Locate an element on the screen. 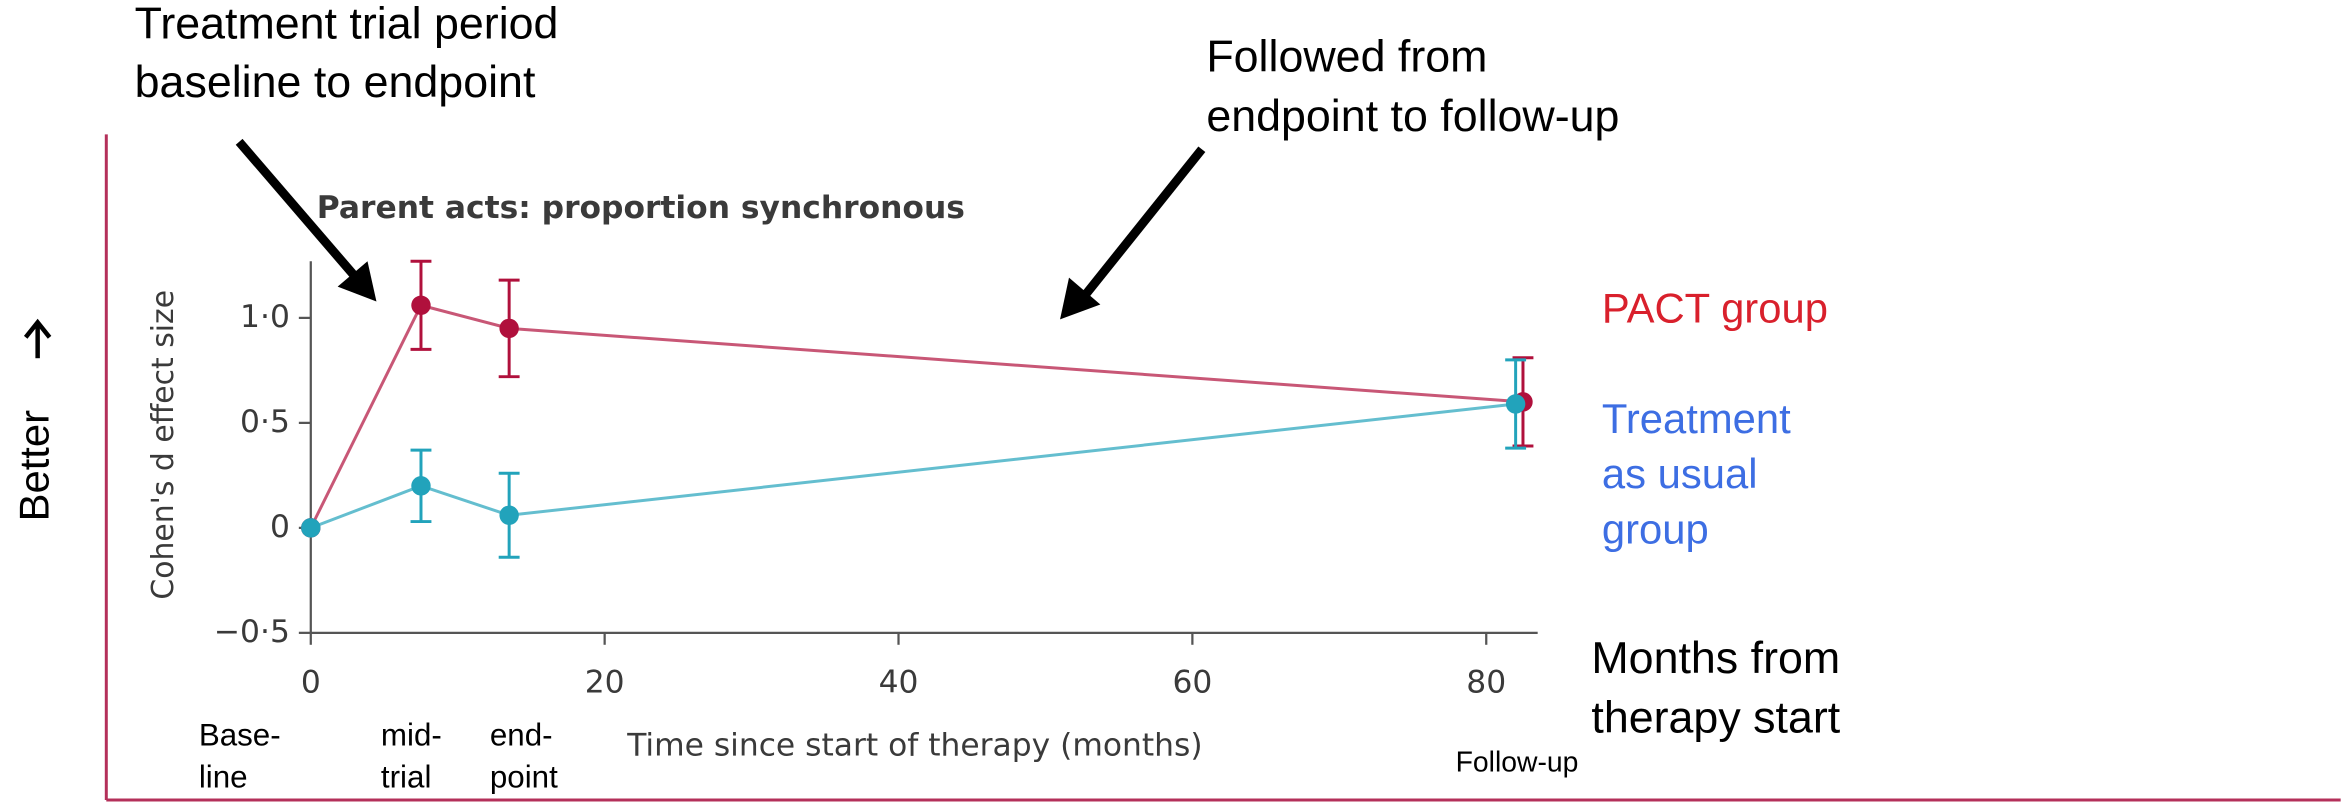 Image resolution: width=2341 pixels, height=803 pixels. legend-entry: PACT group is located at coordinates (1714, 308).